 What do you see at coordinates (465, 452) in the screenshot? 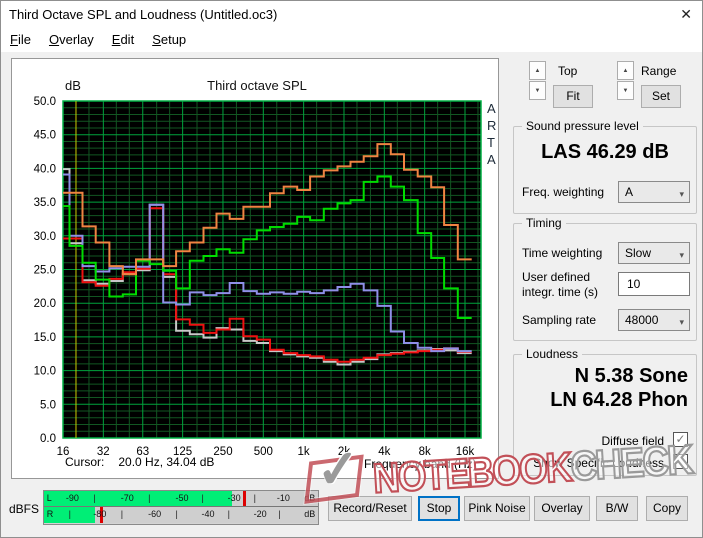
I see `x-tick-label: 16k` at bounding box center [465, 452].